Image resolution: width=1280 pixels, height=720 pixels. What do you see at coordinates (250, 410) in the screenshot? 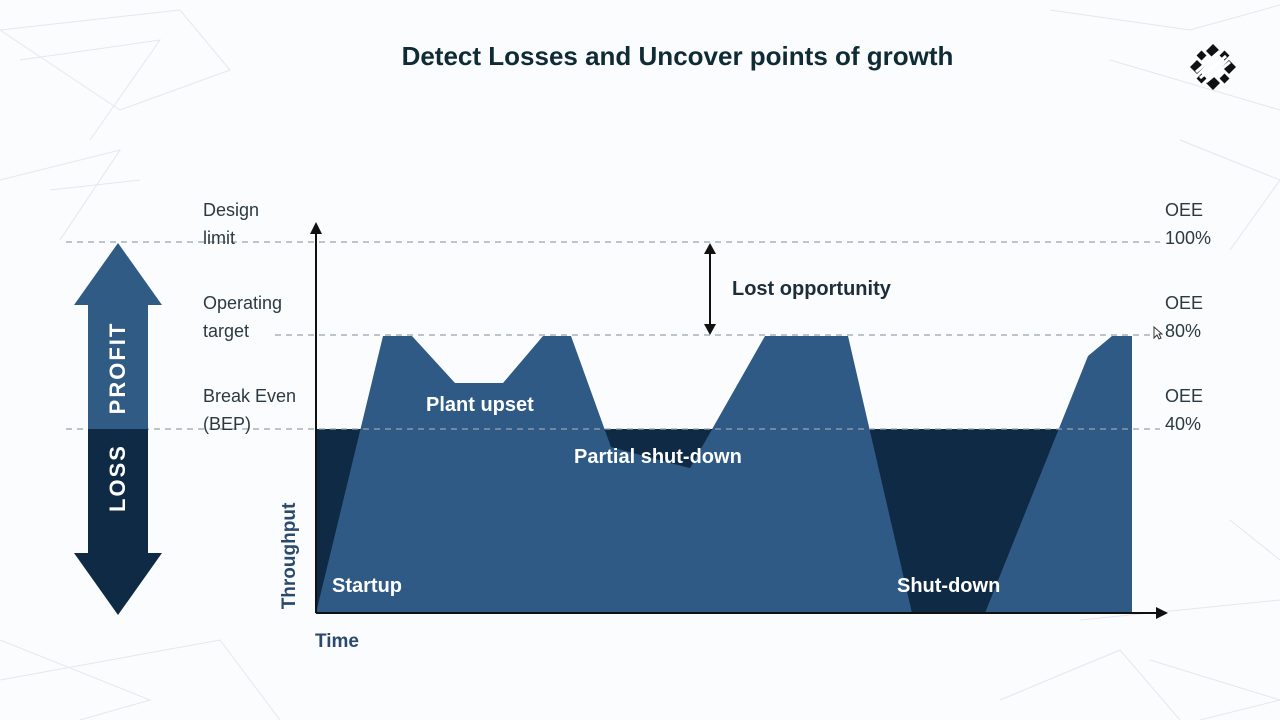
I see `break-even-label: Break Even (BEP)` at bounding box center [250, 410].